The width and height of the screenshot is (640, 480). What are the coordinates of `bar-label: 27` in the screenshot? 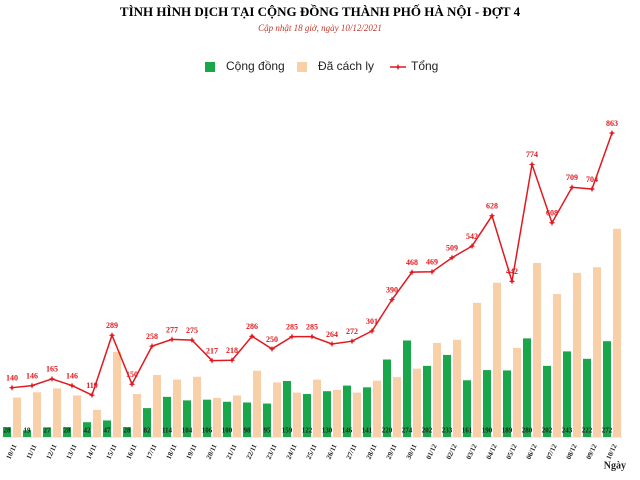 It's located at (48, 431).